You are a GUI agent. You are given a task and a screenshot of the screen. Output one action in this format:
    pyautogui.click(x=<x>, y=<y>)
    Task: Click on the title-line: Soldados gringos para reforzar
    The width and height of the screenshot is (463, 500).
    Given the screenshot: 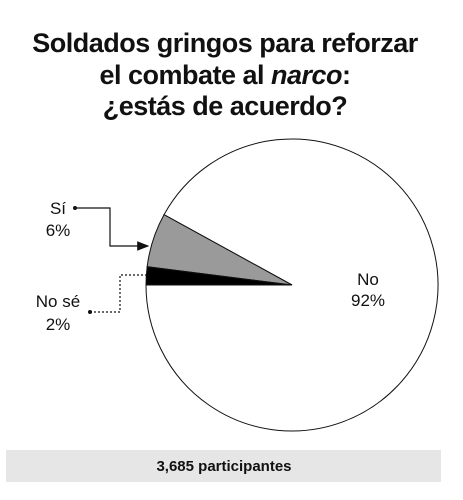 What is the action you would take?
    pyautogui.click(x=225, y=43)
    